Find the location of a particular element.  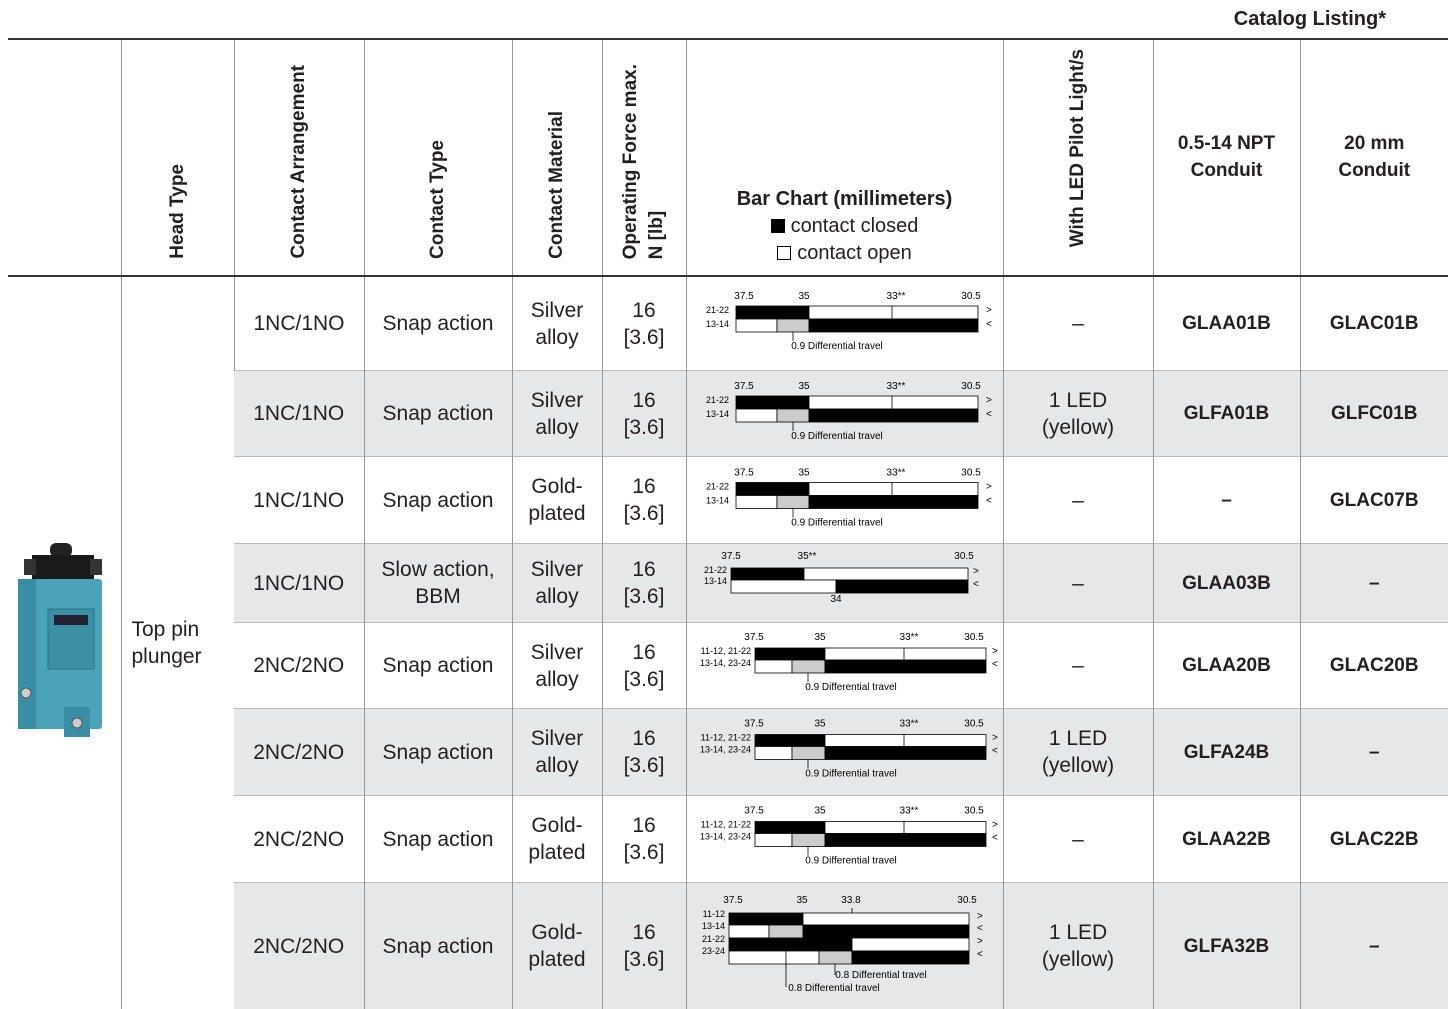

col-material: Contact Material is located at coordinates (557, 185).